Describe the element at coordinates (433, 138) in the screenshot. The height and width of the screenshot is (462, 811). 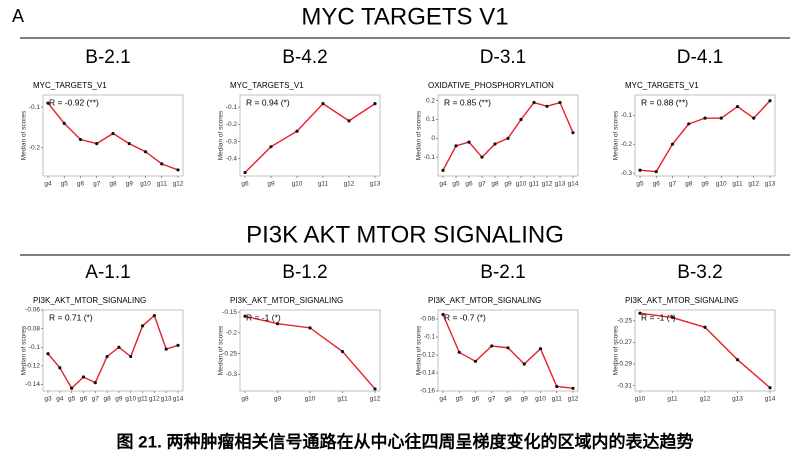
I see `y-tick-label: 0` at that location.